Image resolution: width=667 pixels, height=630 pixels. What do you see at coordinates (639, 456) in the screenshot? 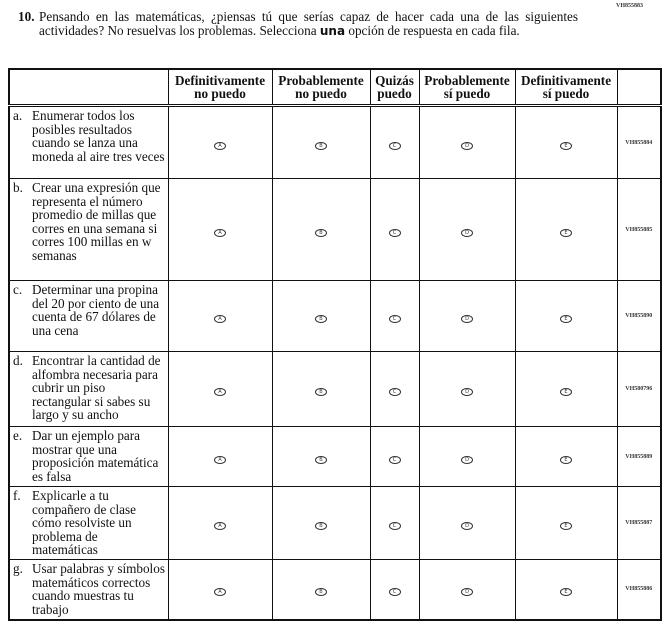
I see `item-code: VH855889` at bounding box center [639, 456].